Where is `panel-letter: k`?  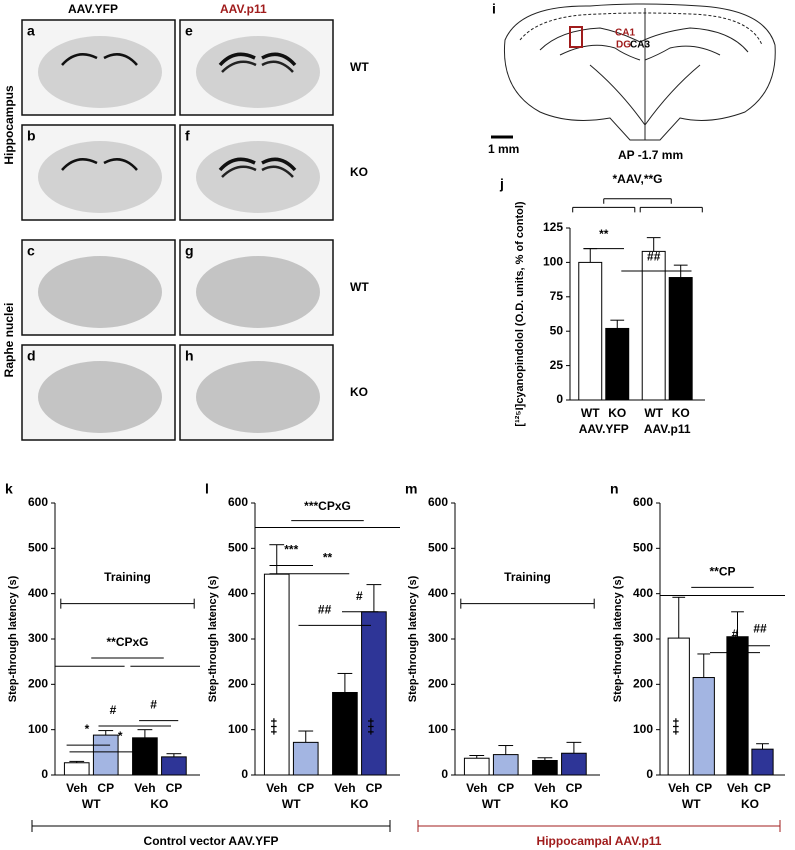 panel-letter: k is located at coordinates (9, 489).